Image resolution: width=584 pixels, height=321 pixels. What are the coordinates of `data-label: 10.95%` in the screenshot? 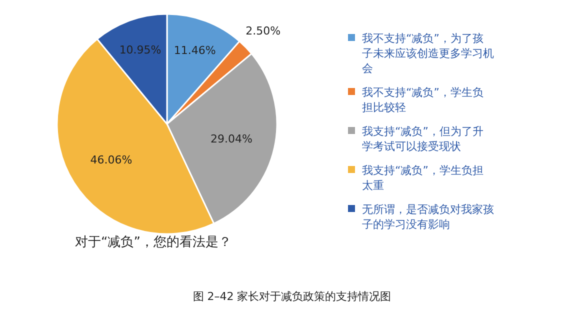 It's located at (140, 49).